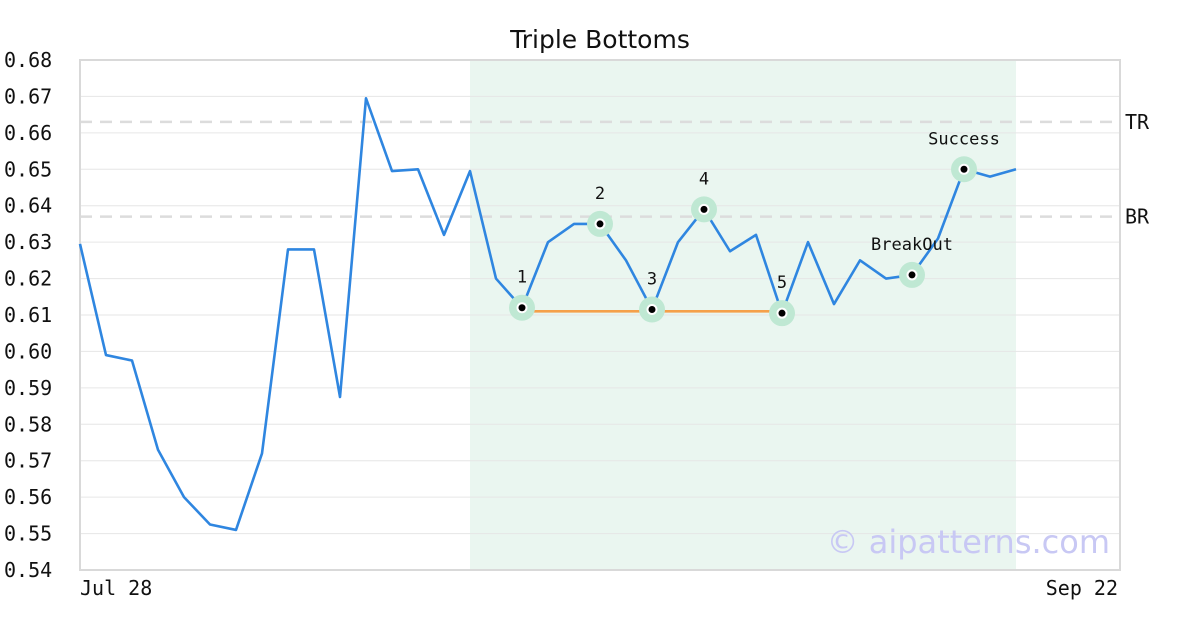 This screenshot has width=1200, height=630. Describe the element at coordinates (28, 497) in the screenshot. I see `y-tick-label: 0.56` at that location.